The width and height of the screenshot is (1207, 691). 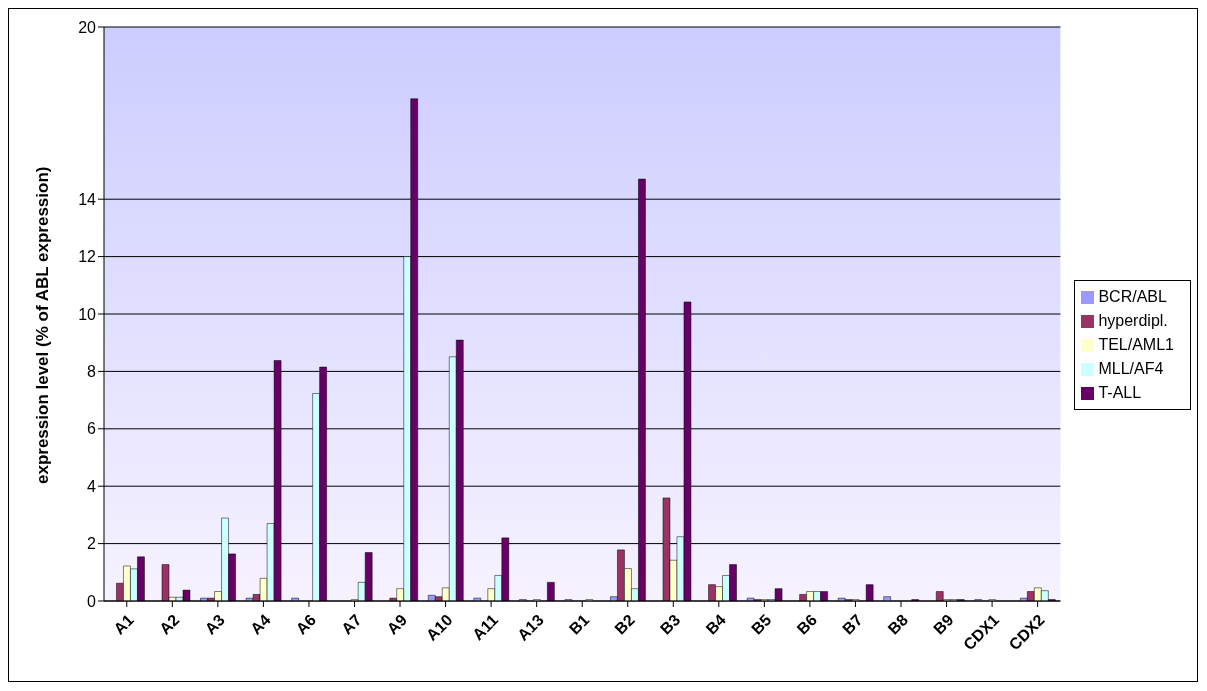 What do you see at coordinates (530, 627) in the screenshot?
I see `x-tick-label: A13` at bounding box center [530, 627].